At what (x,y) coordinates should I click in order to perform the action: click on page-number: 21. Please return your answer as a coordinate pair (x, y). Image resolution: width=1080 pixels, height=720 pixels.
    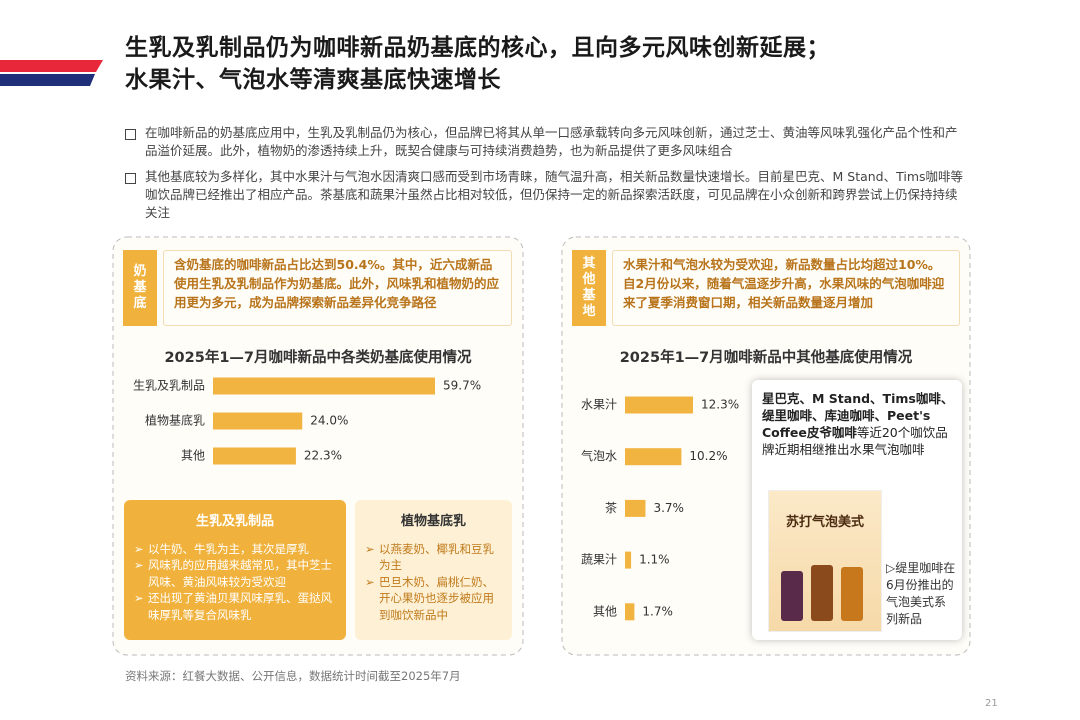
    Looking at the image, I should click on (991, 703).